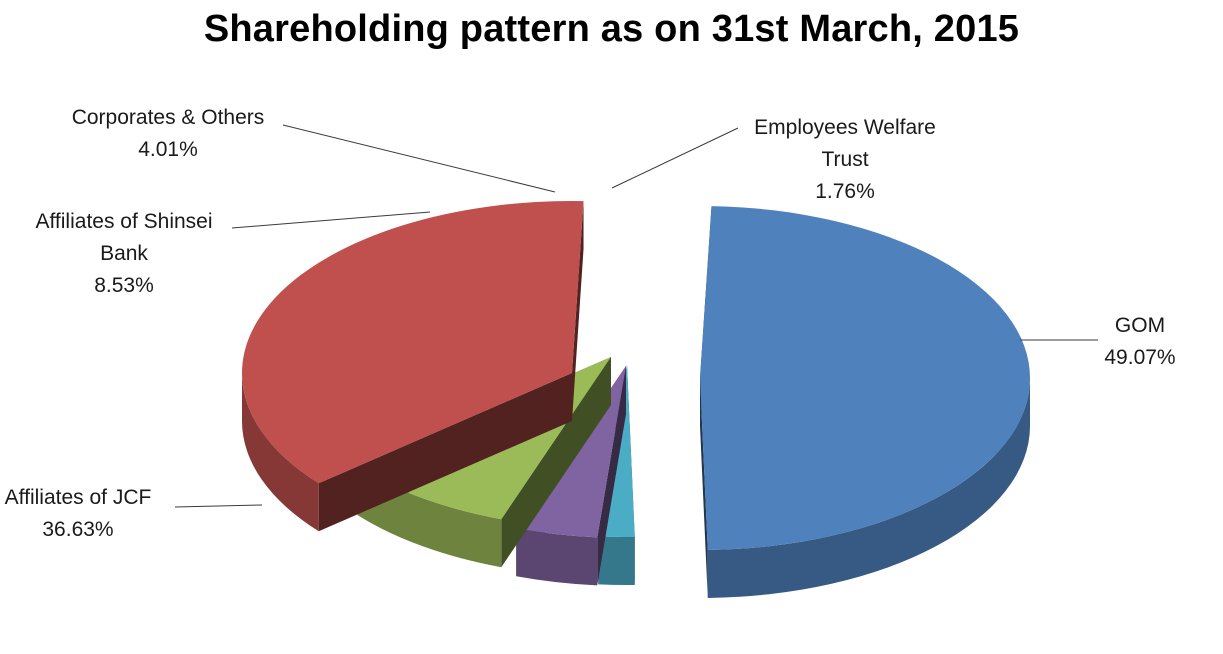 The image size is (1223, 654). I want to click on slice-name: GOM, so click(1140, 325).